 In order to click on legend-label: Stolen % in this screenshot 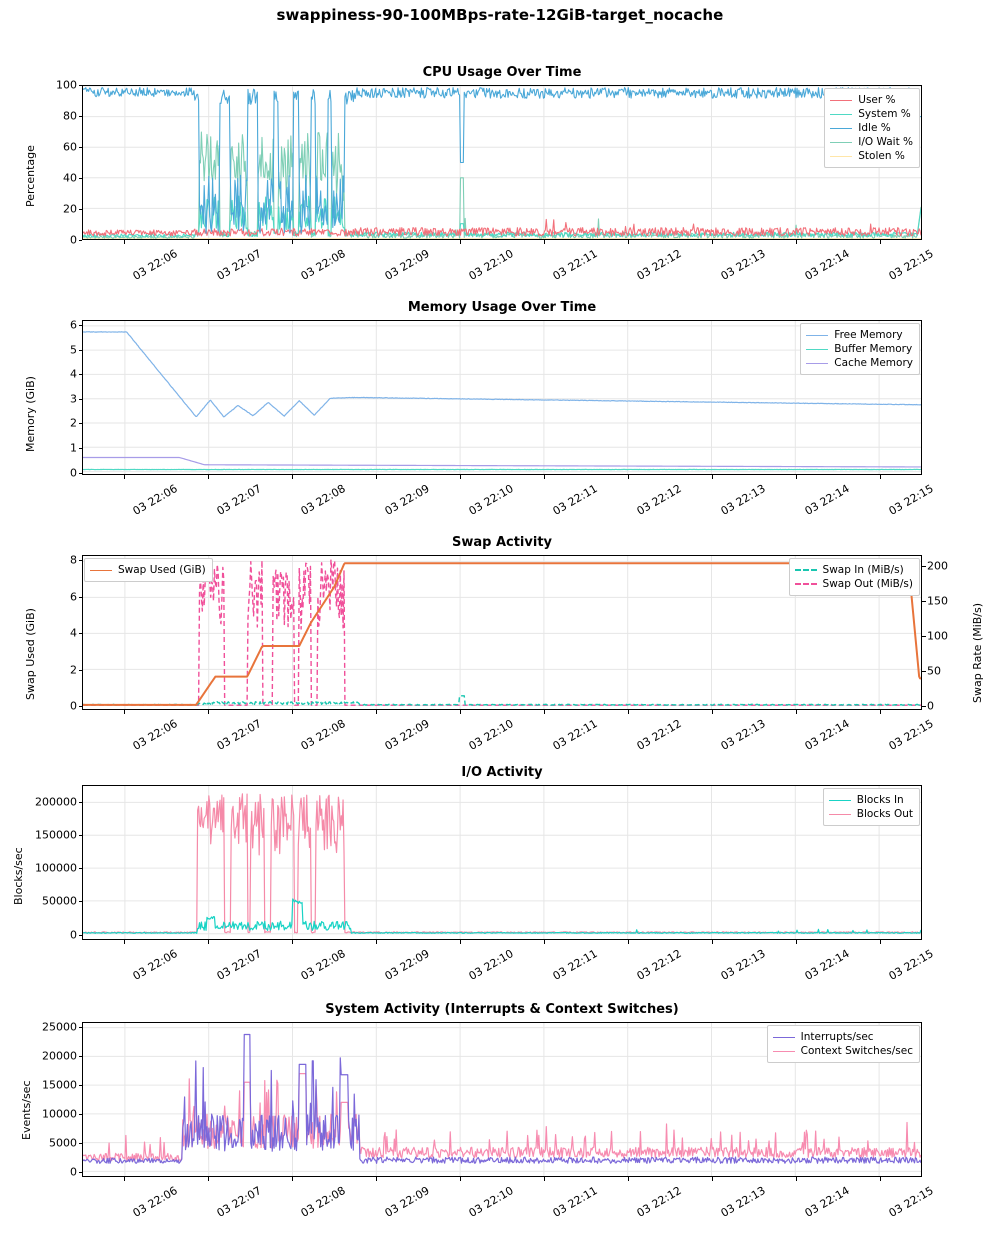, I will do `click(881, 156)`.